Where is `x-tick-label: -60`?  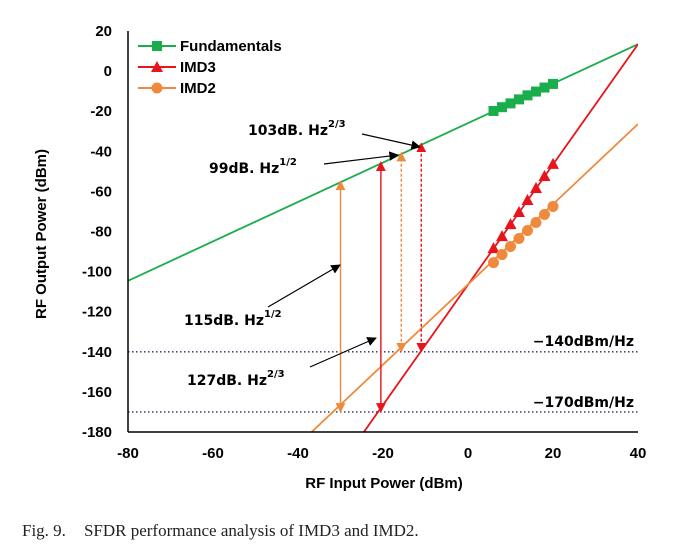
x-tick-label: -60 is located at coordinates (213, 453).